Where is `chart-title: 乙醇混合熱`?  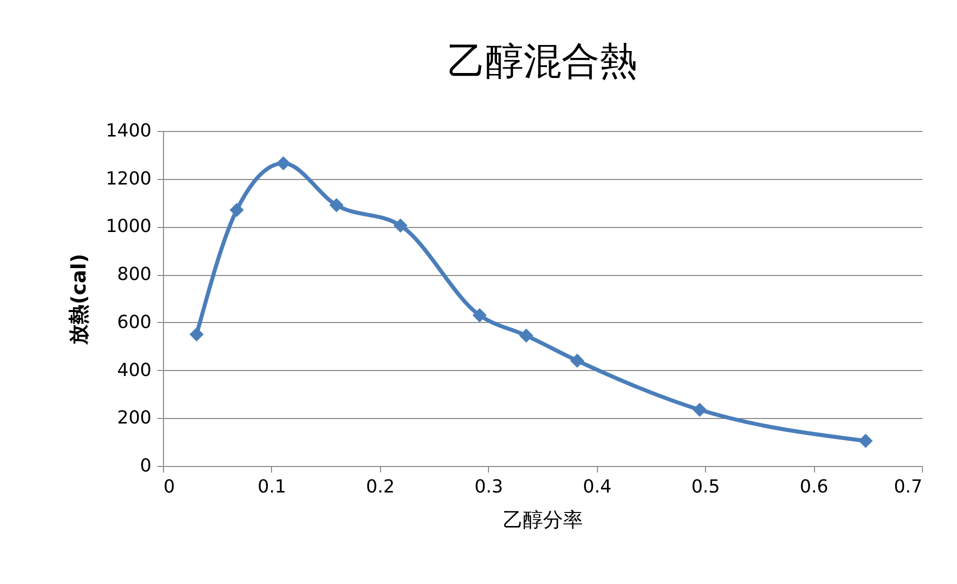 chart-title: 乙醇混合熱 is located at coordinates (543, 61).